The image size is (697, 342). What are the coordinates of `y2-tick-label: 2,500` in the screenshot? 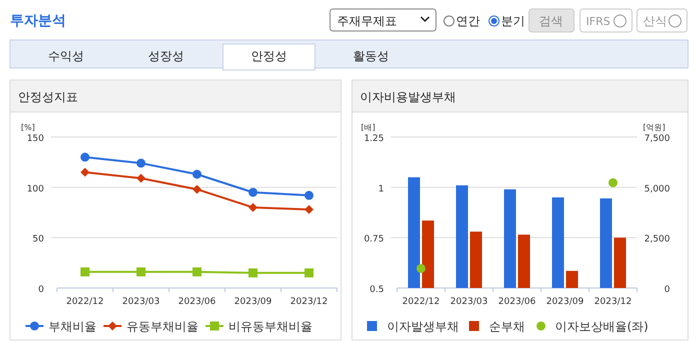 It's located at (657, 239).